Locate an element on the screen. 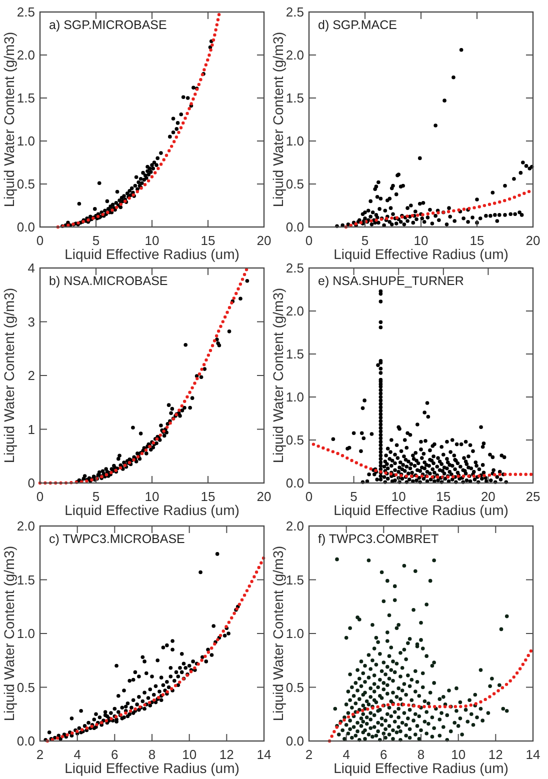 The image size is (548, 779). text: e) NSA.SHUPE_TURNER is located at coordinates (391, 281).